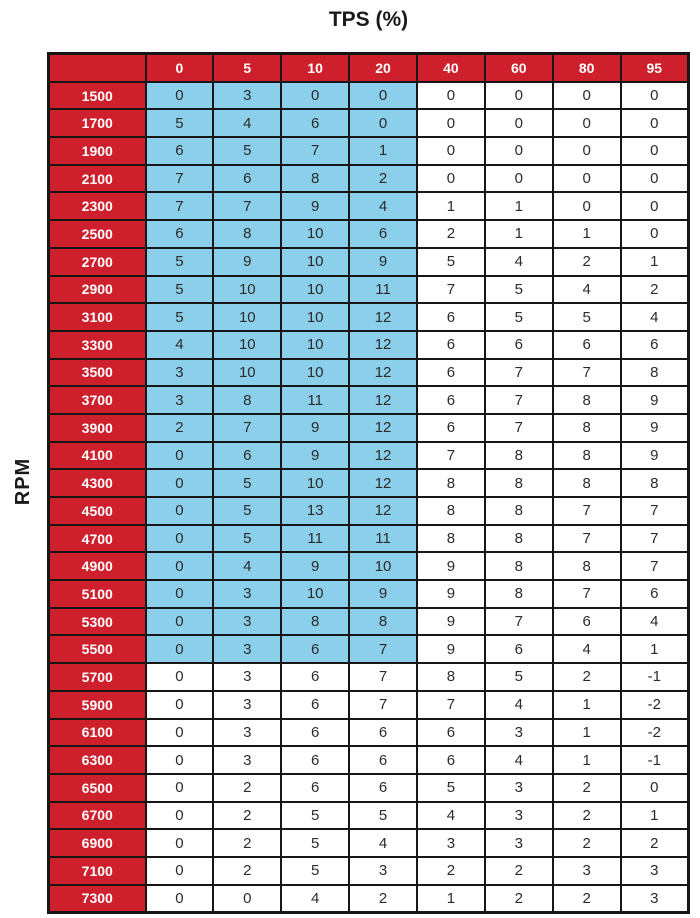 Image resolution: width=700 pixels, height=918 pixels. I want to click on y-axis-wrapper: RPM, so click(23, 481).